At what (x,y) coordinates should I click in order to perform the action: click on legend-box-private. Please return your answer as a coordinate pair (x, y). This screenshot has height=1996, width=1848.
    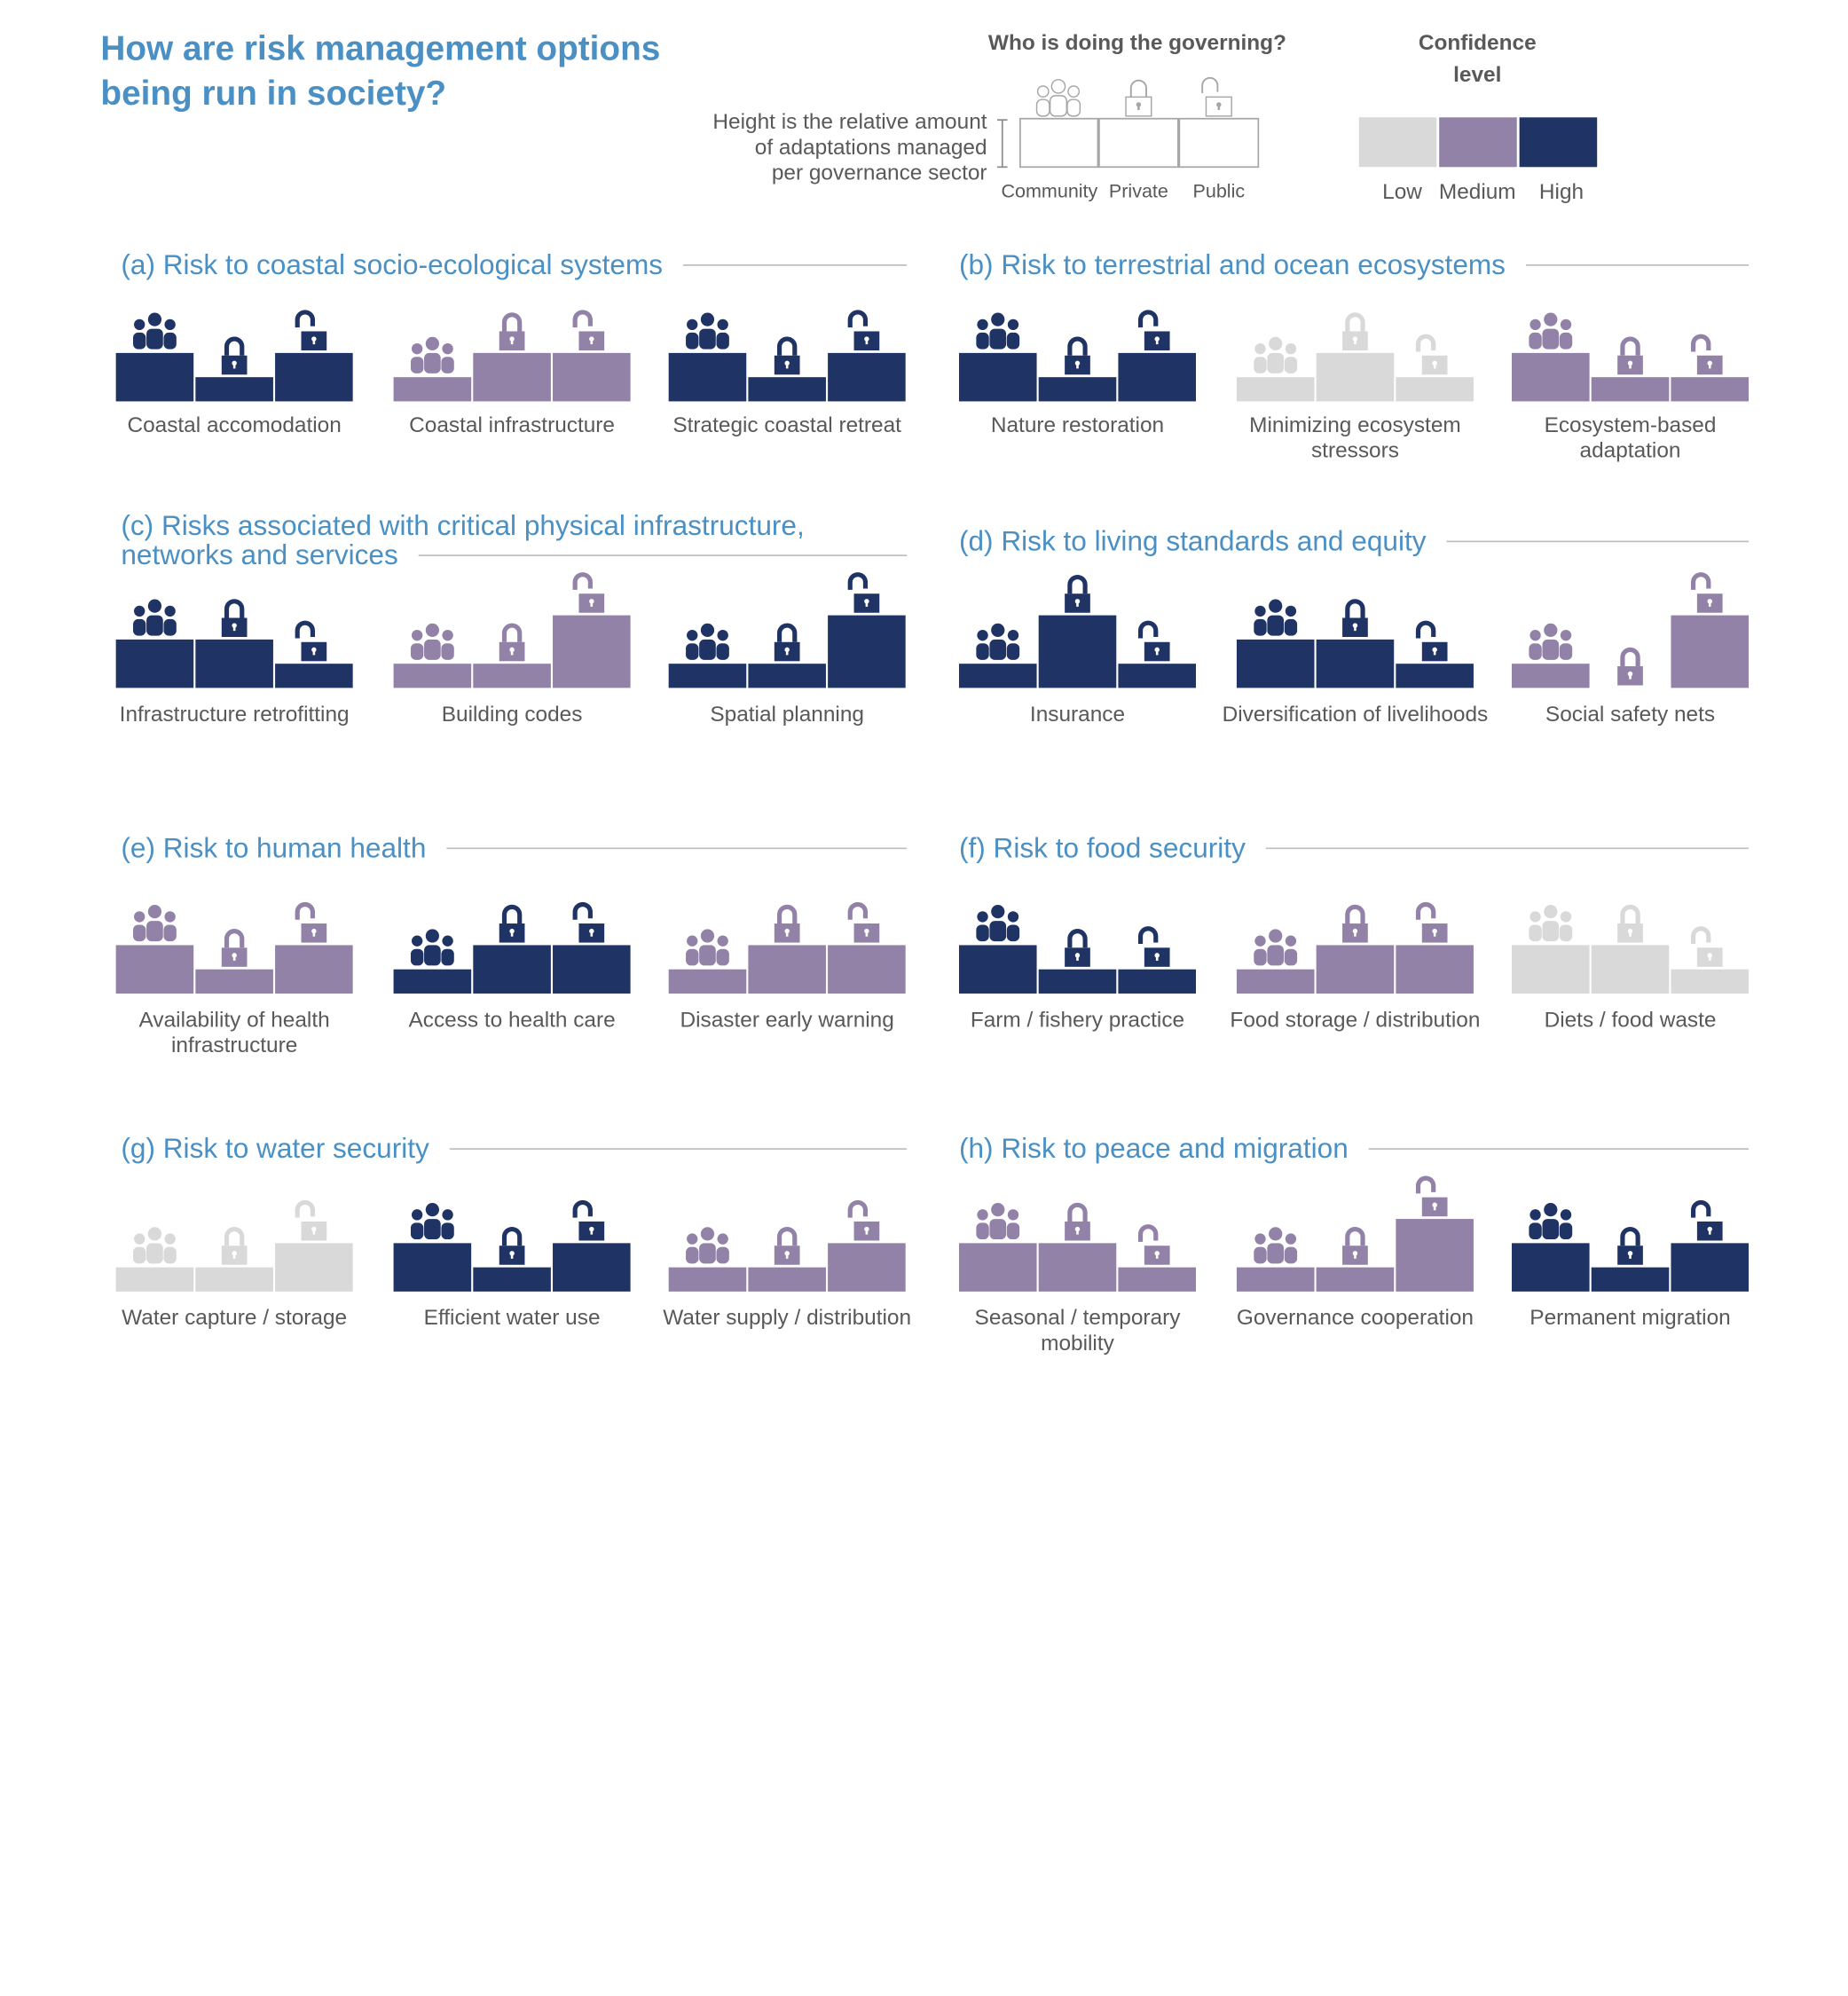
    Looking at the image, I should click on (1138, 143).